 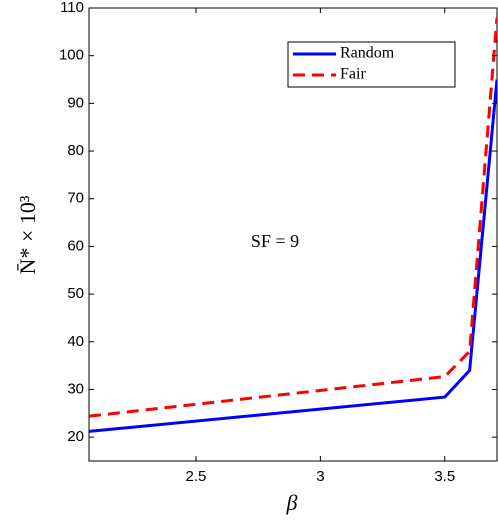 I want to click on legend-label: Random, so click(x=367, y=53).